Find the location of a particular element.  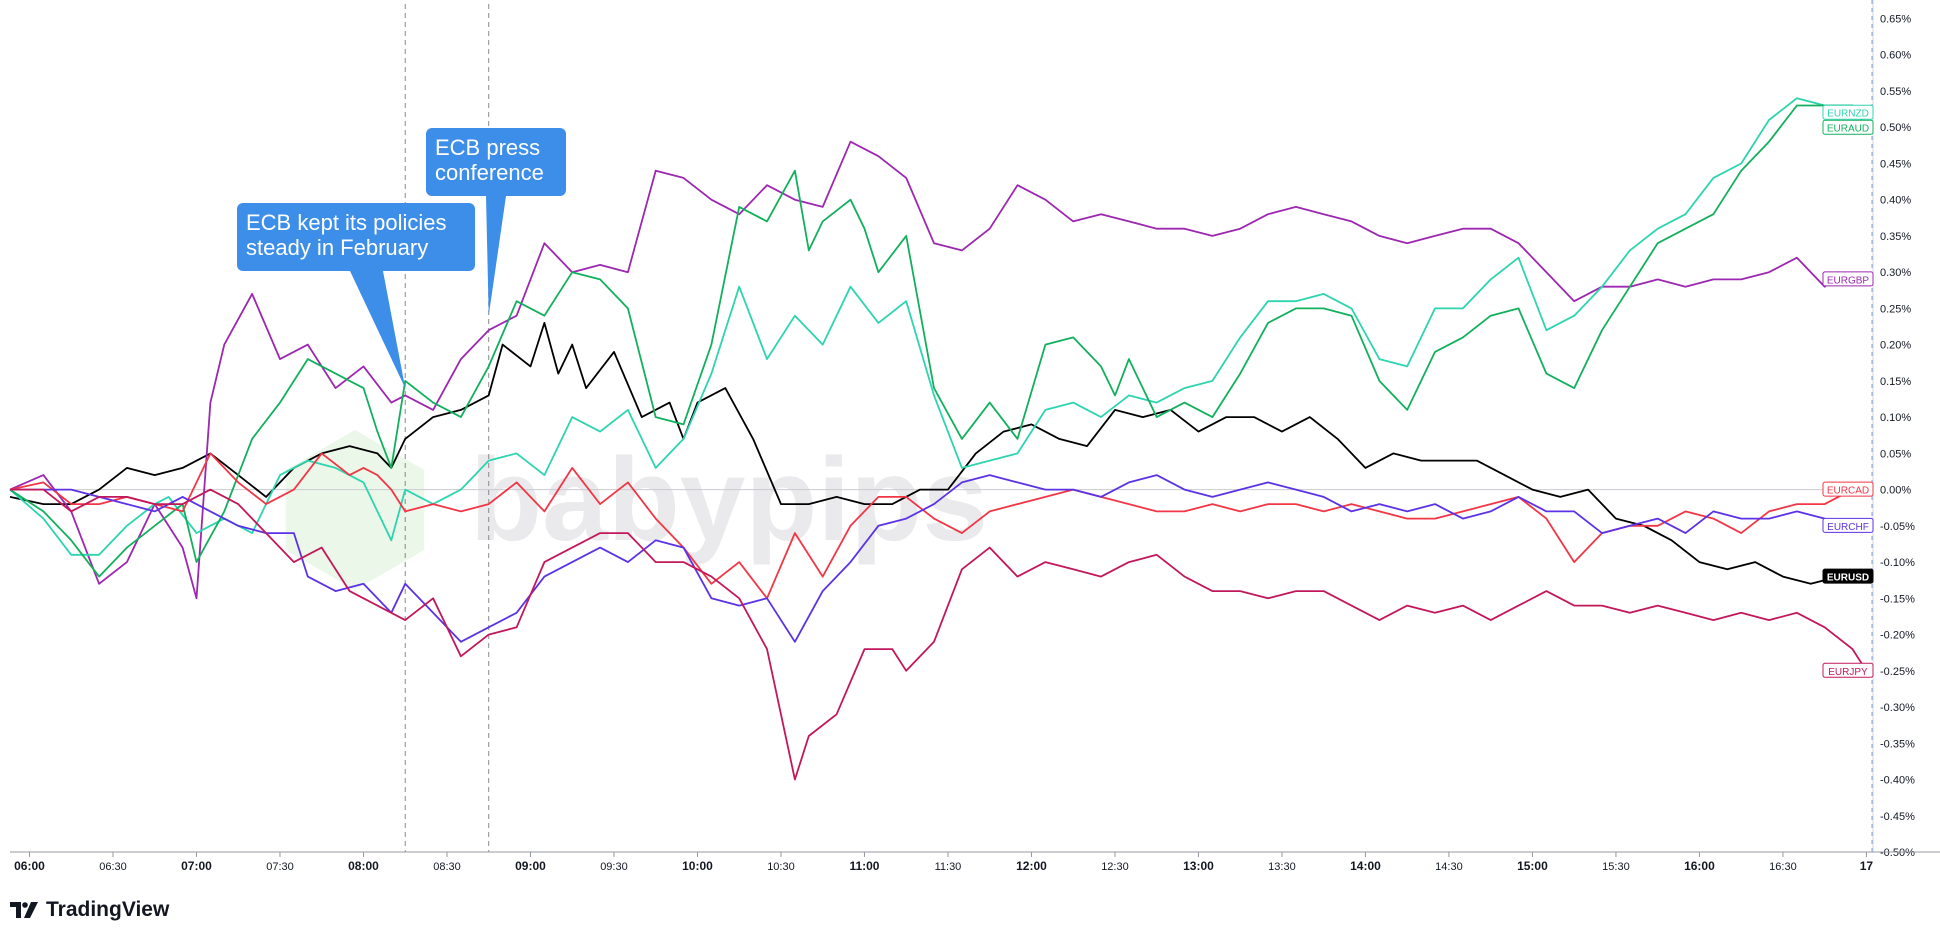

callout-text-line: conference is located at coordinates (489, 172).